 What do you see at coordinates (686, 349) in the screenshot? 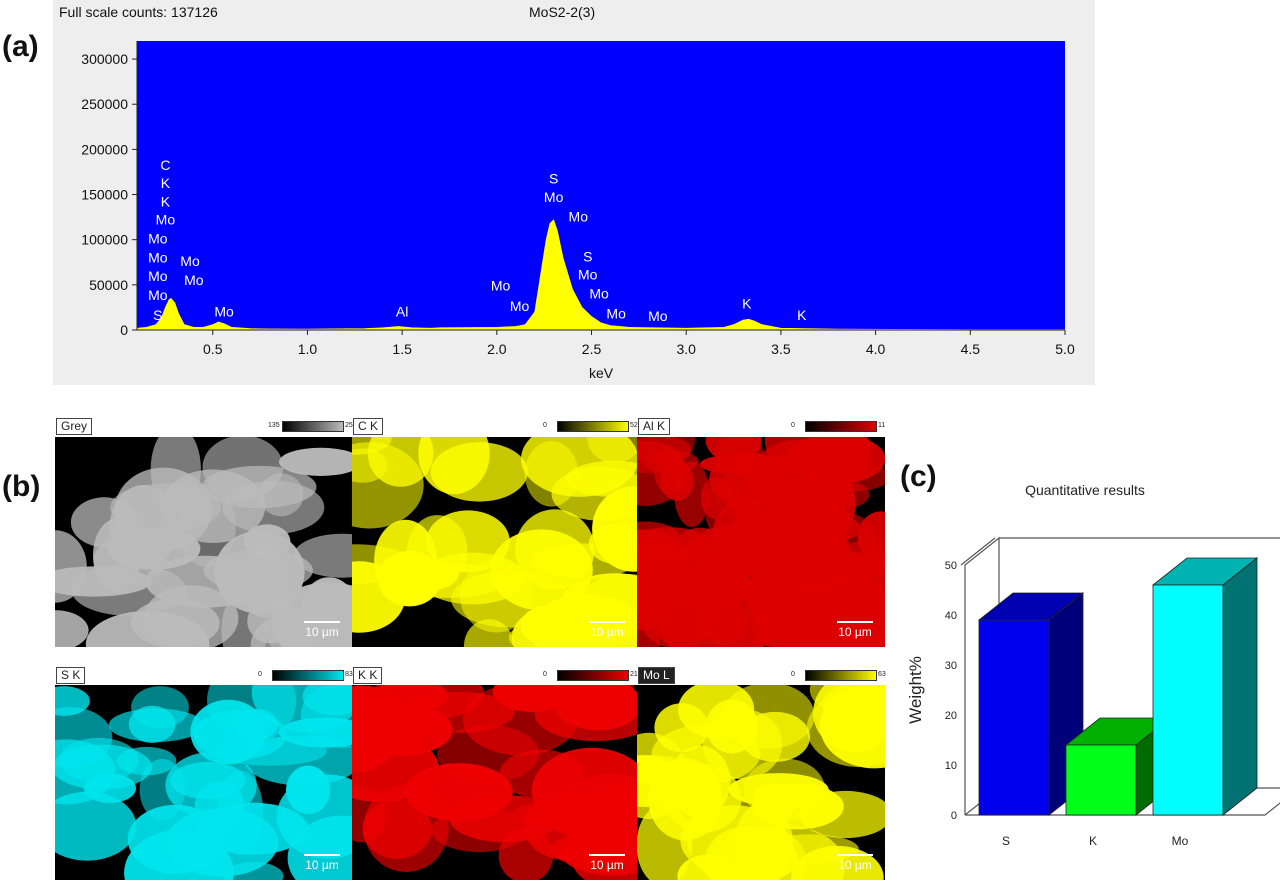
I see `spectrum-xtick-label: 3.0` at bounding box center [686, 349].